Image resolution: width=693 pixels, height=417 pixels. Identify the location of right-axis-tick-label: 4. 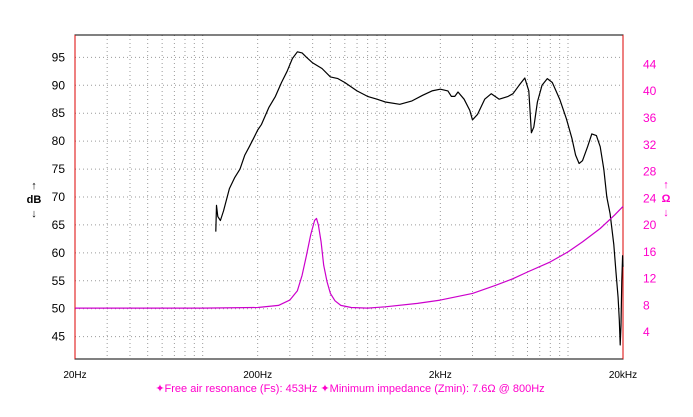
(646, 332).